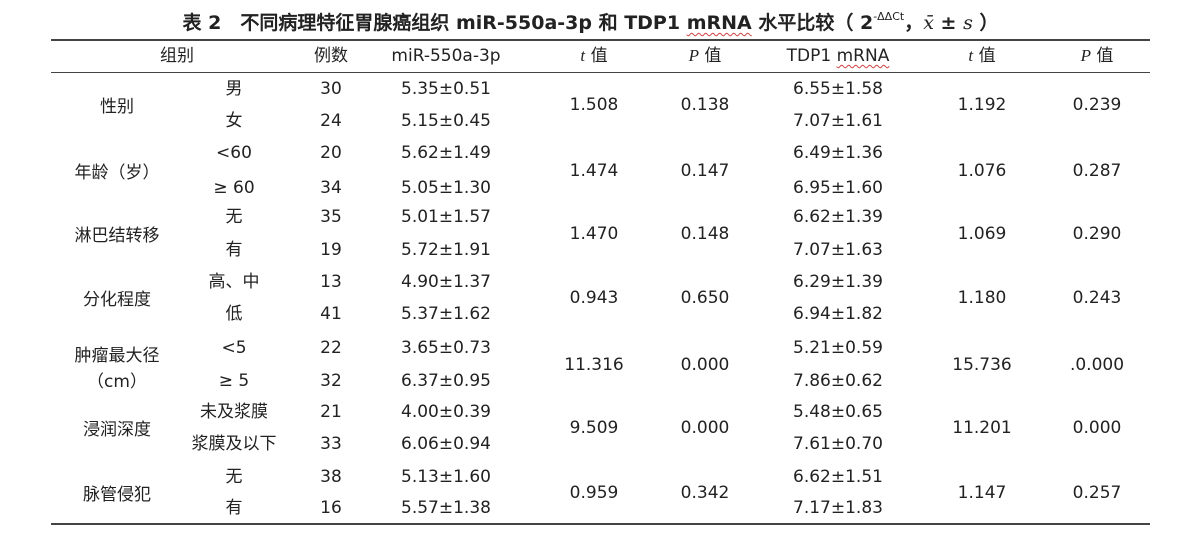  I want to click on mir-value: 5.35±0.51, so click(446, 89).